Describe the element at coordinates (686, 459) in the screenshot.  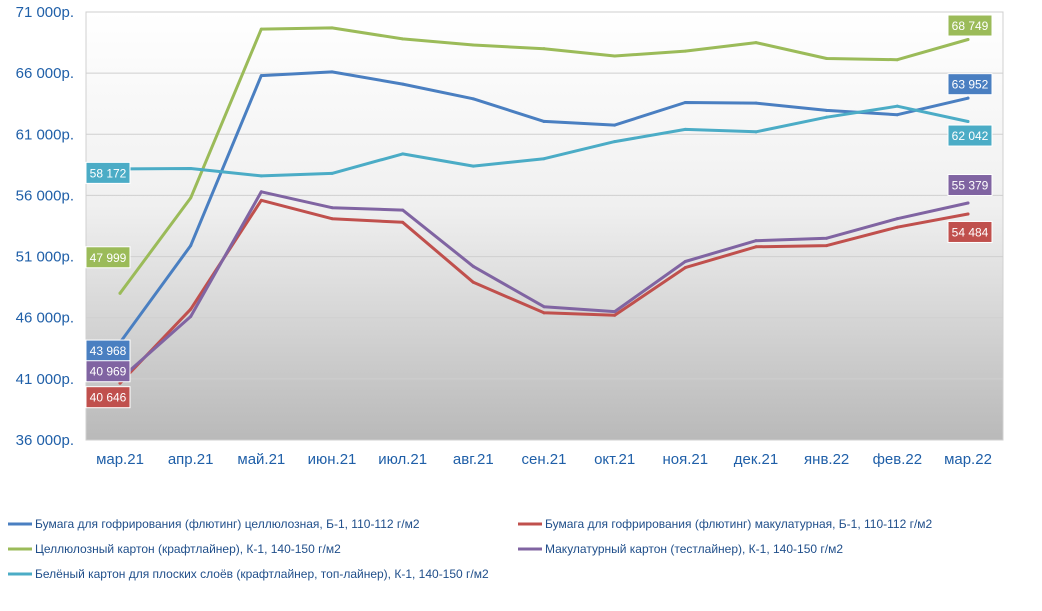
I see `x-tick-label: ноя.21` at that location.